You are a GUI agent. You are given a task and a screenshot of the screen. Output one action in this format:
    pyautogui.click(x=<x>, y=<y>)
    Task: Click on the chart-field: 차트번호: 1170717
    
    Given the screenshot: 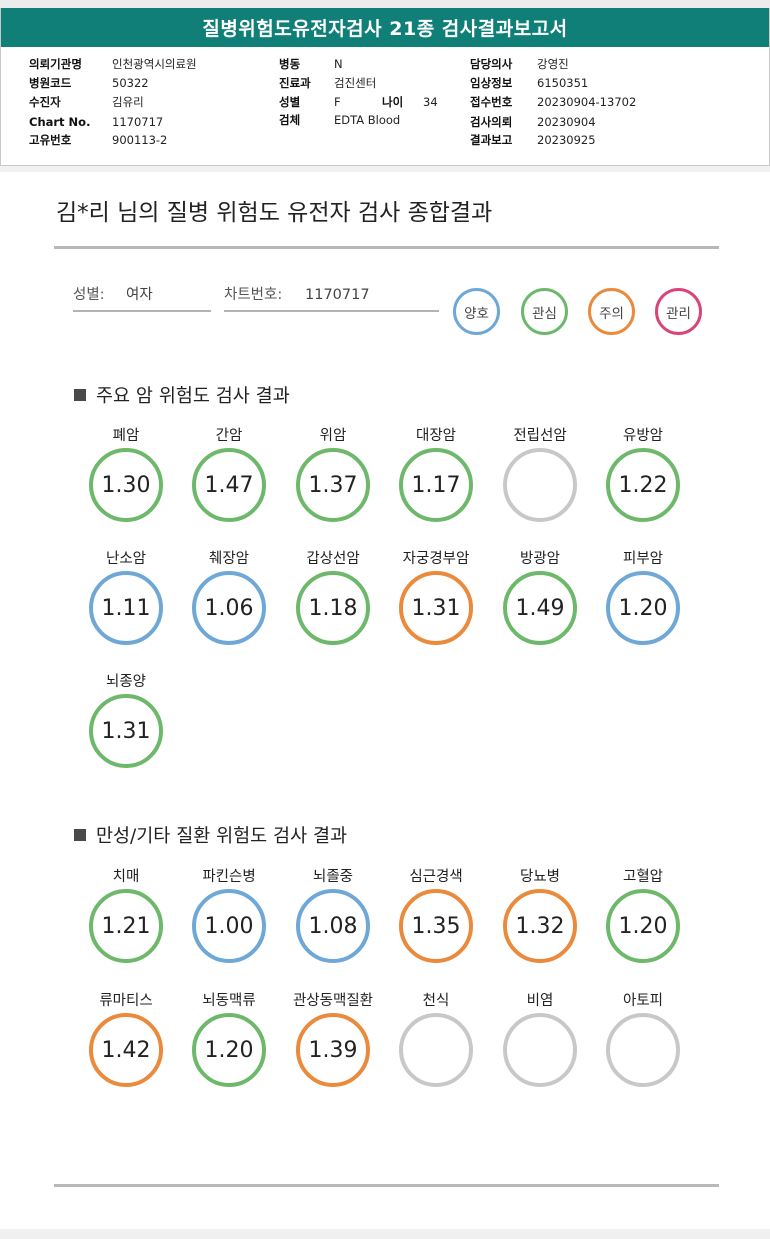 What is the action you would take?
    pyautogui.click(x=331, y=298)
    